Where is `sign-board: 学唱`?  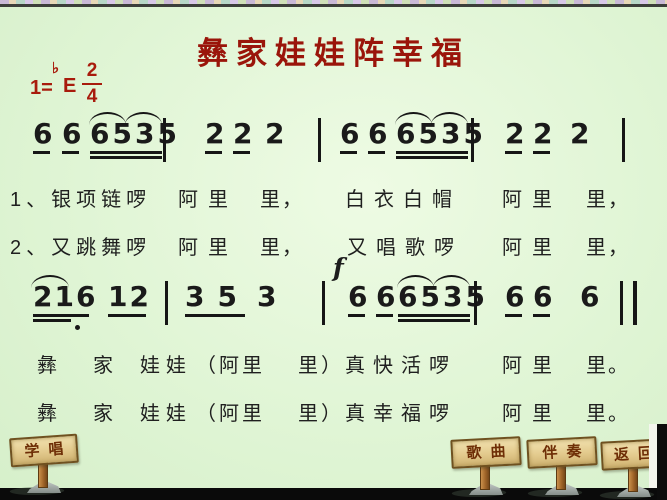
sign-board: 学唱 is located at coordinates (44, 450).